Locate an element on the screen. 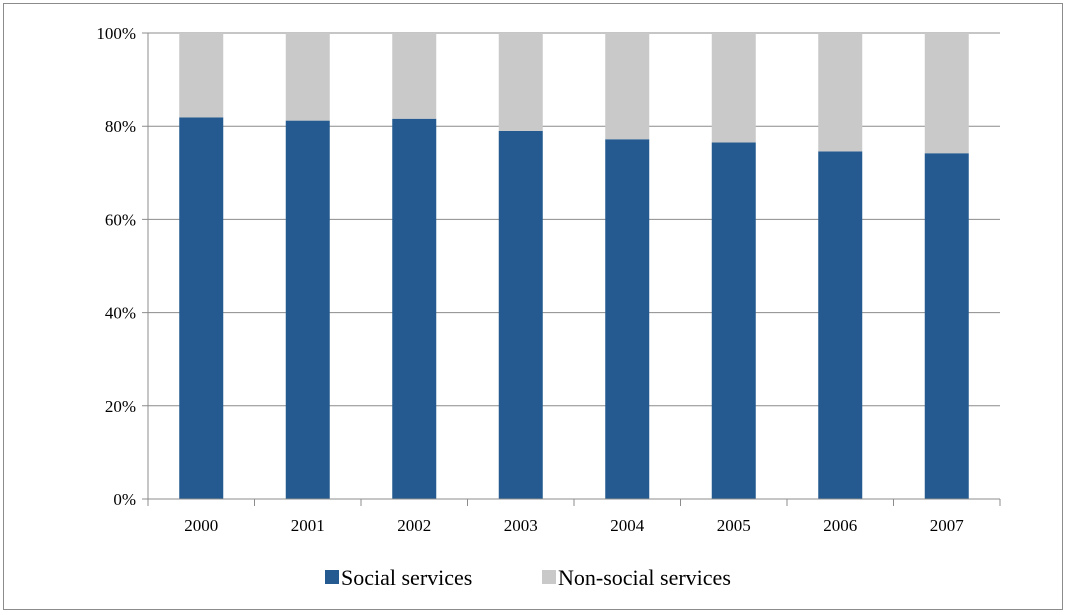 Image resolution: width=1068 pixels, height=615 pixels. x-tick-label: 2004 is located at coordinates (627, 525).